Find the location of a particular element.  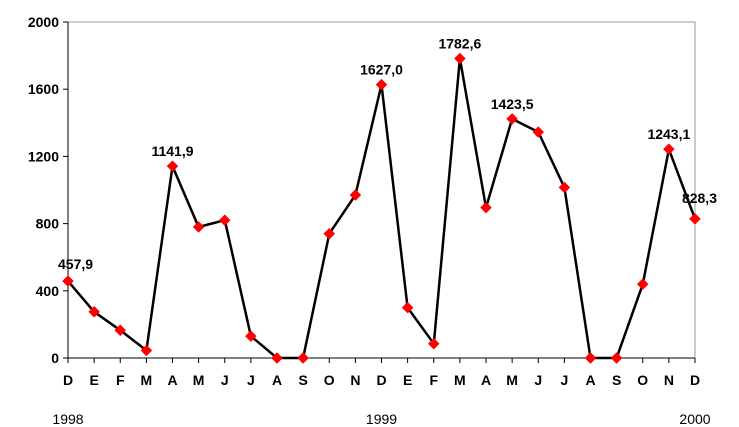

data-label: 1782,6 is located at coordinates (459, 44).